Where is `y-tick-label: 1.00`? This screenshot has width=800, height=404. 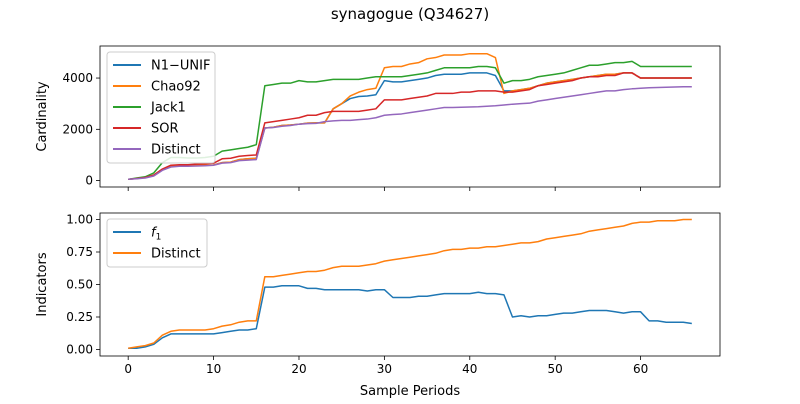
y-tick-label: 1.00 is located at coordinates (79, 220).